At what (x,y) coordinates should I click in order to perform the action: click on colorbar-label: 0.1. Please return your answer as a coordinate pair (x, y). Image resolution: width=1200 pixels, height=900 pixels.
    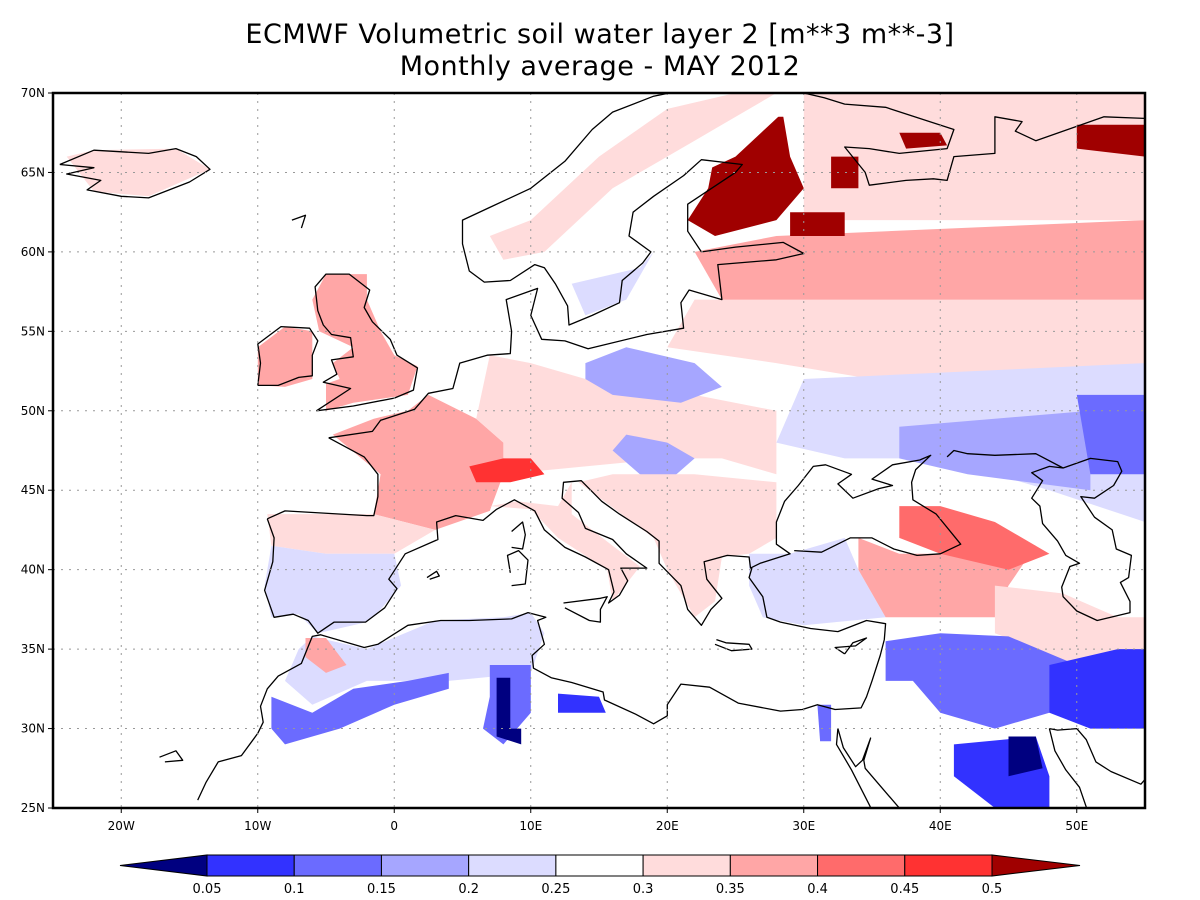
    Looking at the image, I should click on (294, 889).